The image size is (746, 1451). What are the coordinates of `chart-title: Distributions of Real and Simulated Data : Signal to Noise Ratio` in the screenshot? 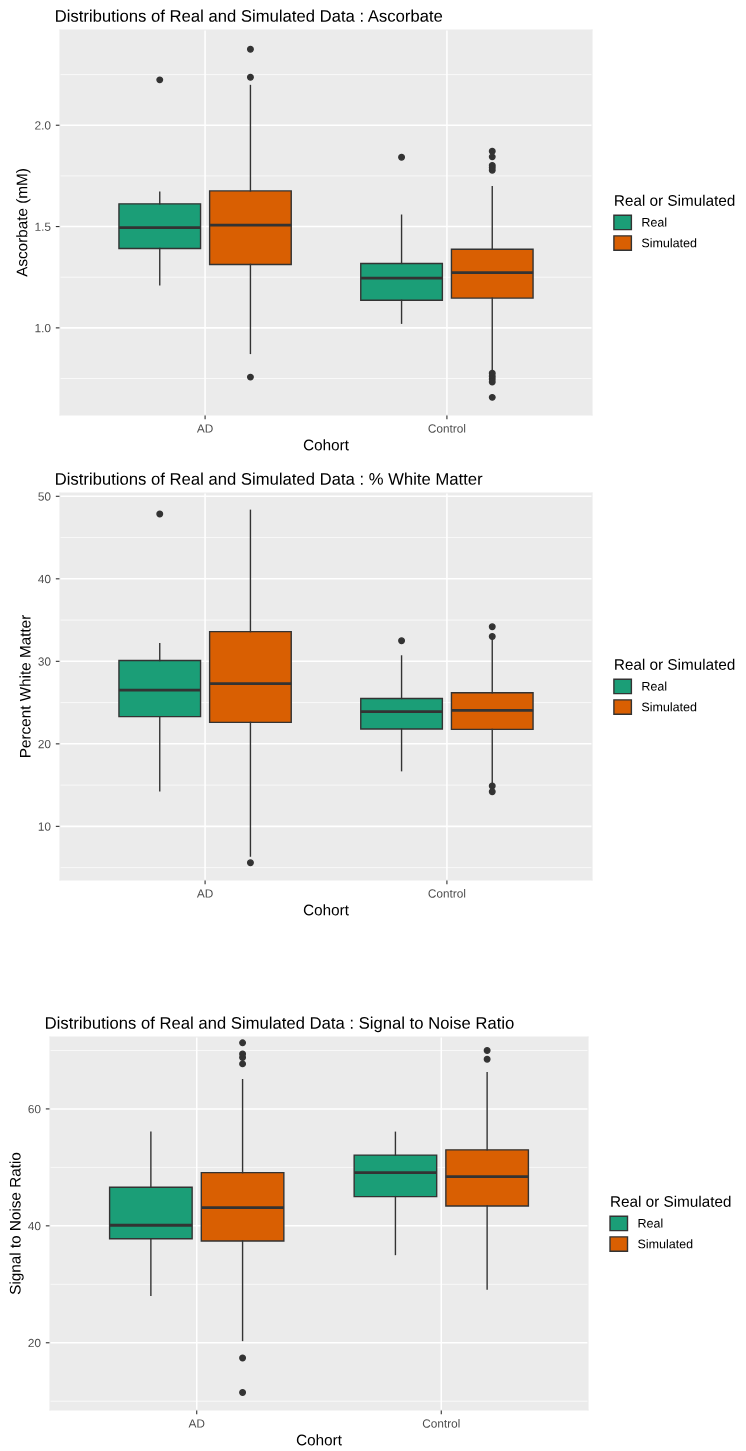 It's located at (279, 1024).